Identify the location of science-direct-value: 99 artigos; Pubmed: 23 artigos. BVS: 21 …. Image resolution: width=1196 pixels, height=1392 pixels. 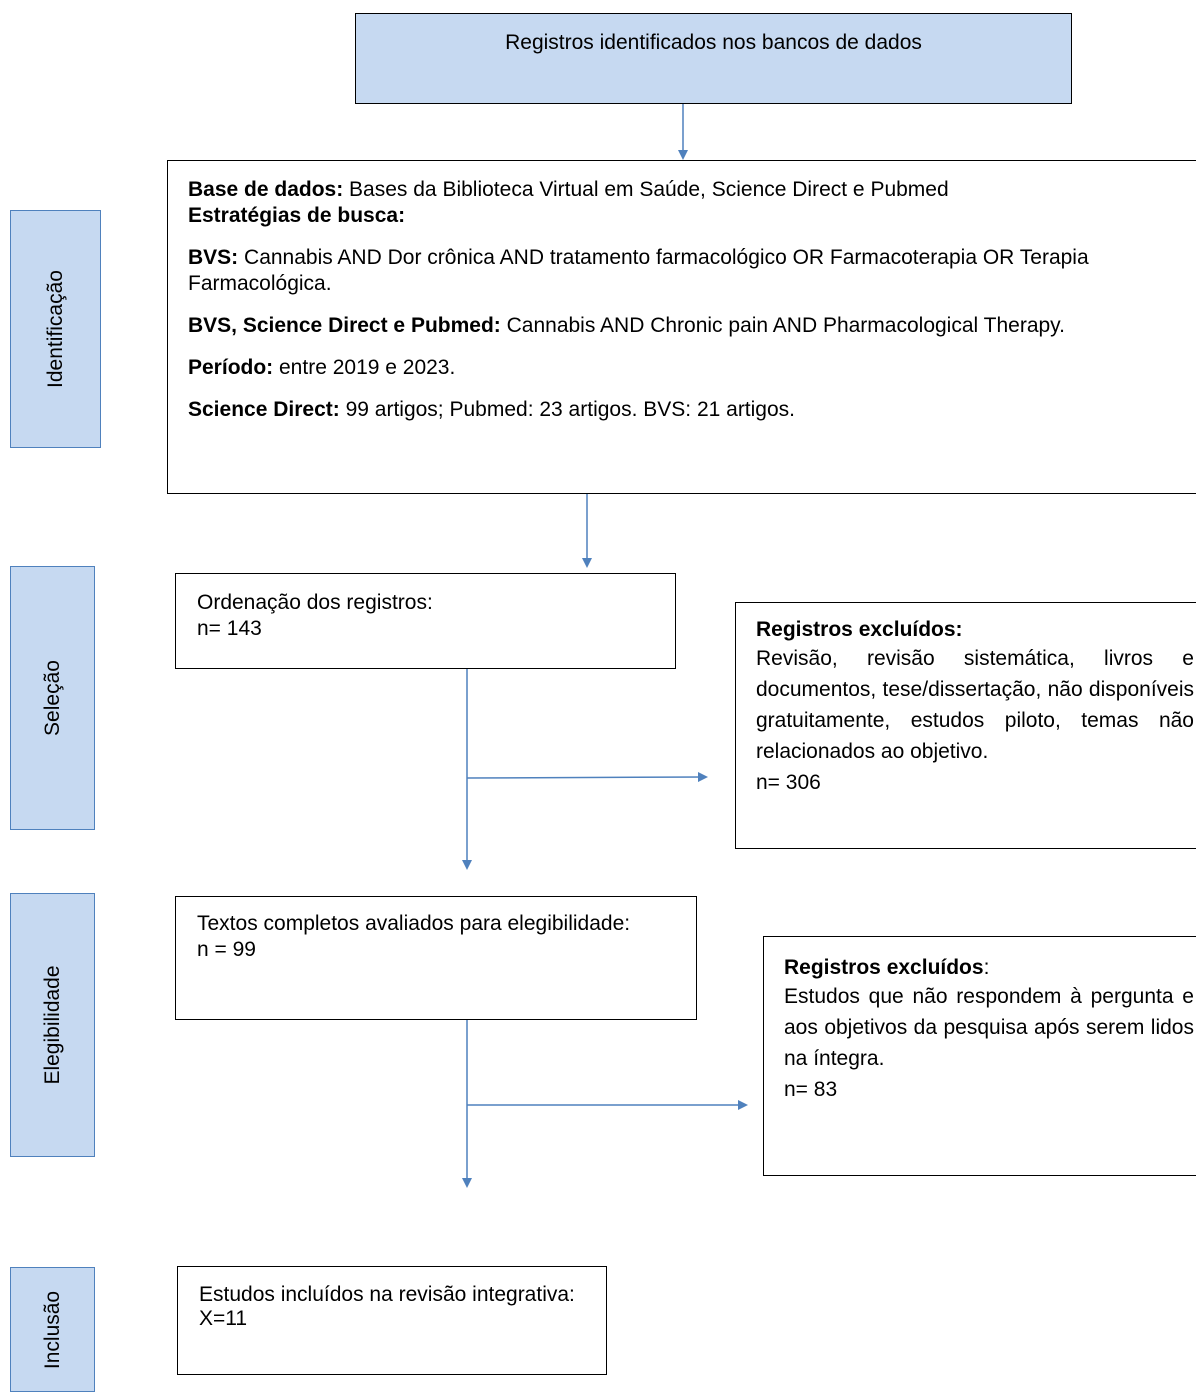
(567, 409).